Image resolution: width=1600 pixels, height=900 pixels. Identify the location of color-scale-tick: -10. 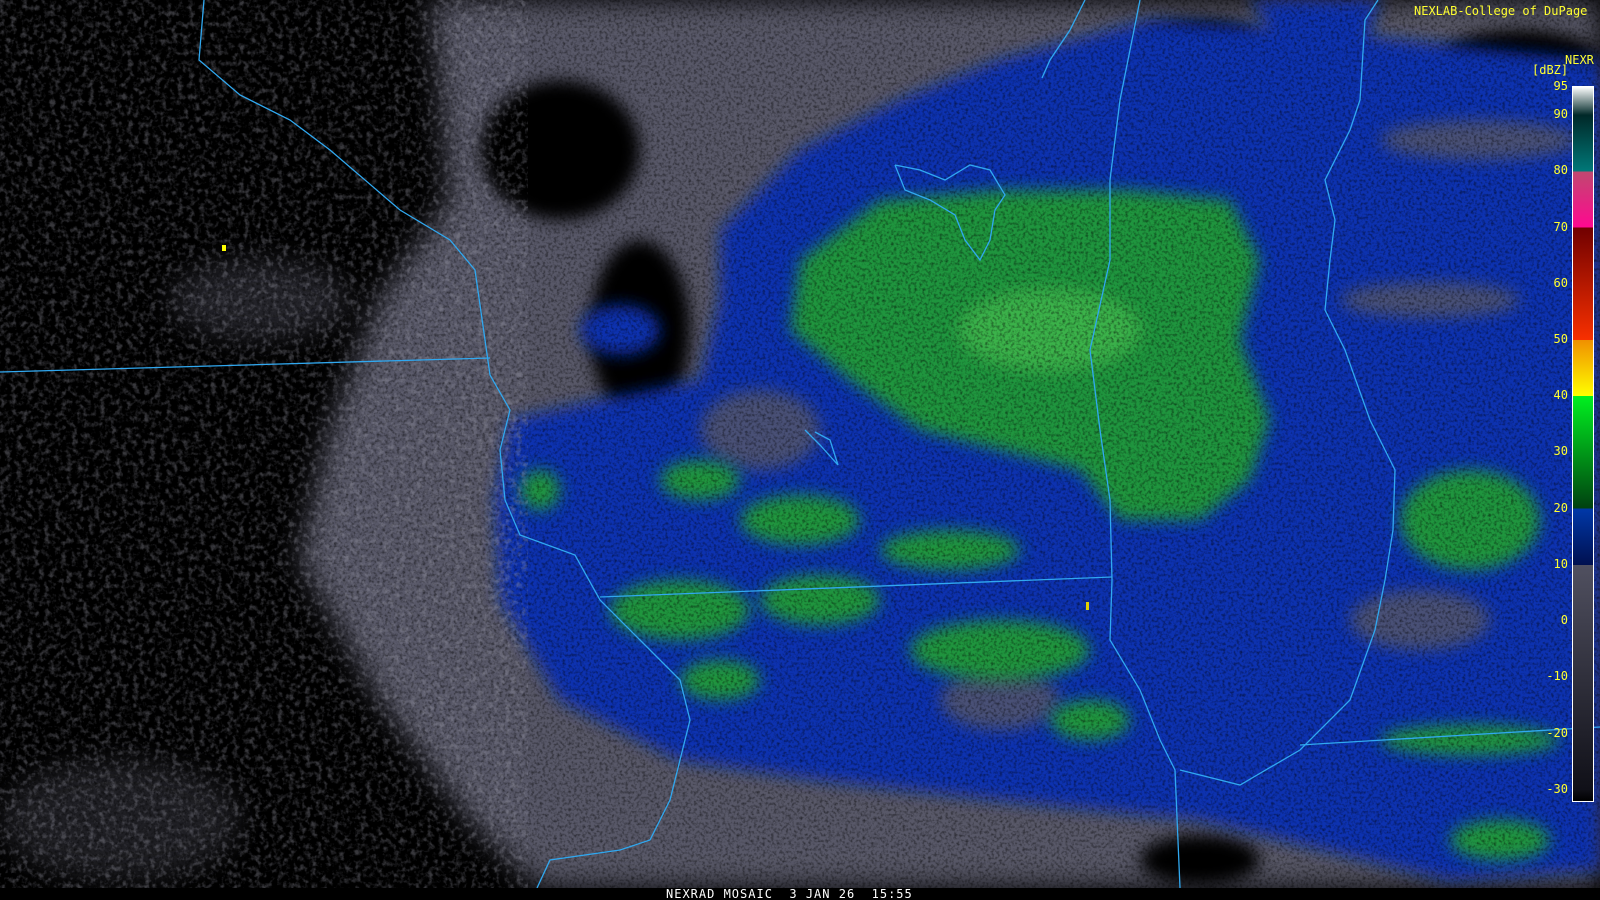
(1557, 676).